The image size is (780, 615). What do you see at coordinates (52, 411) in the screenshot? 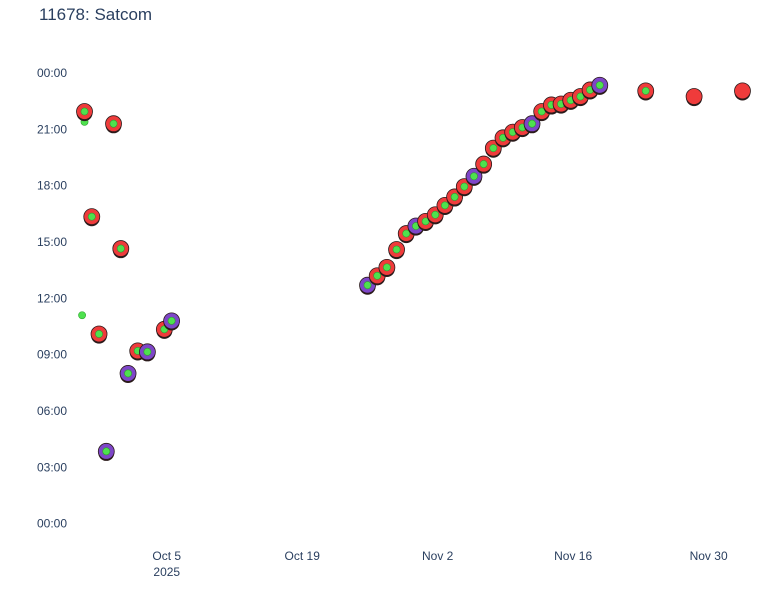
I see `y-tick-label: 06:00` at bounding box center [52, 411].